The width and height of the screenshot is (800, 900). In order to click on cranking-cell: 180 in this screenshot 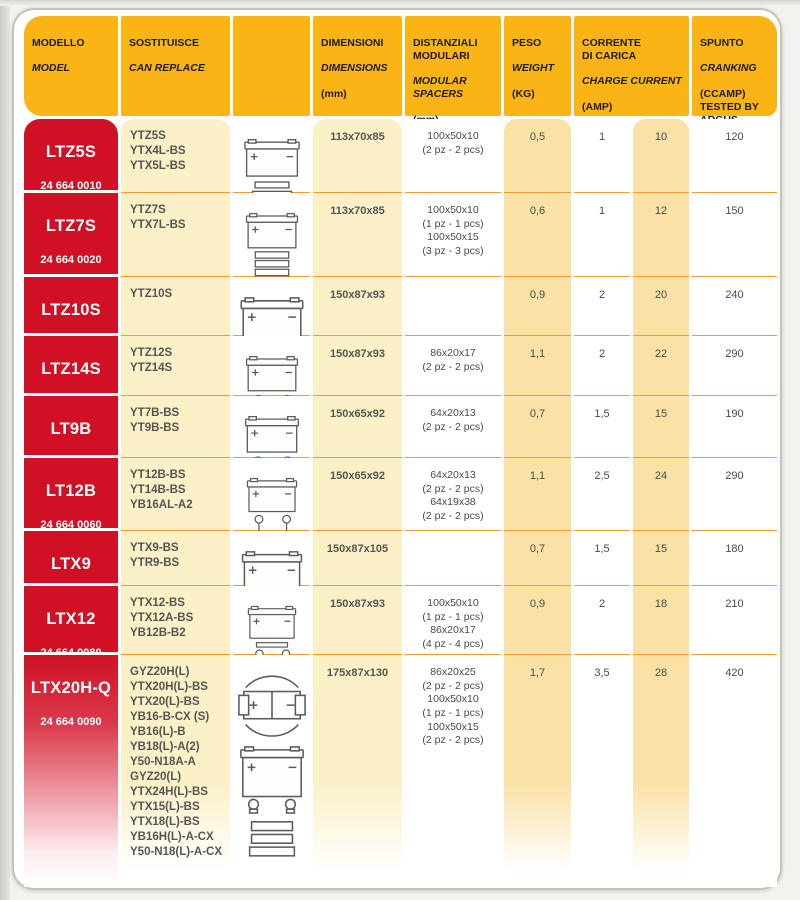, I will do `click(734, 558)`.